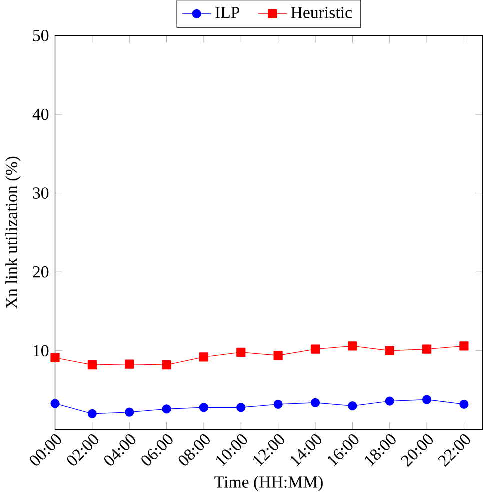 The height and width of the screenshot is (497, 483). I want to click on y-tick-label: 30, so click(41, 193).